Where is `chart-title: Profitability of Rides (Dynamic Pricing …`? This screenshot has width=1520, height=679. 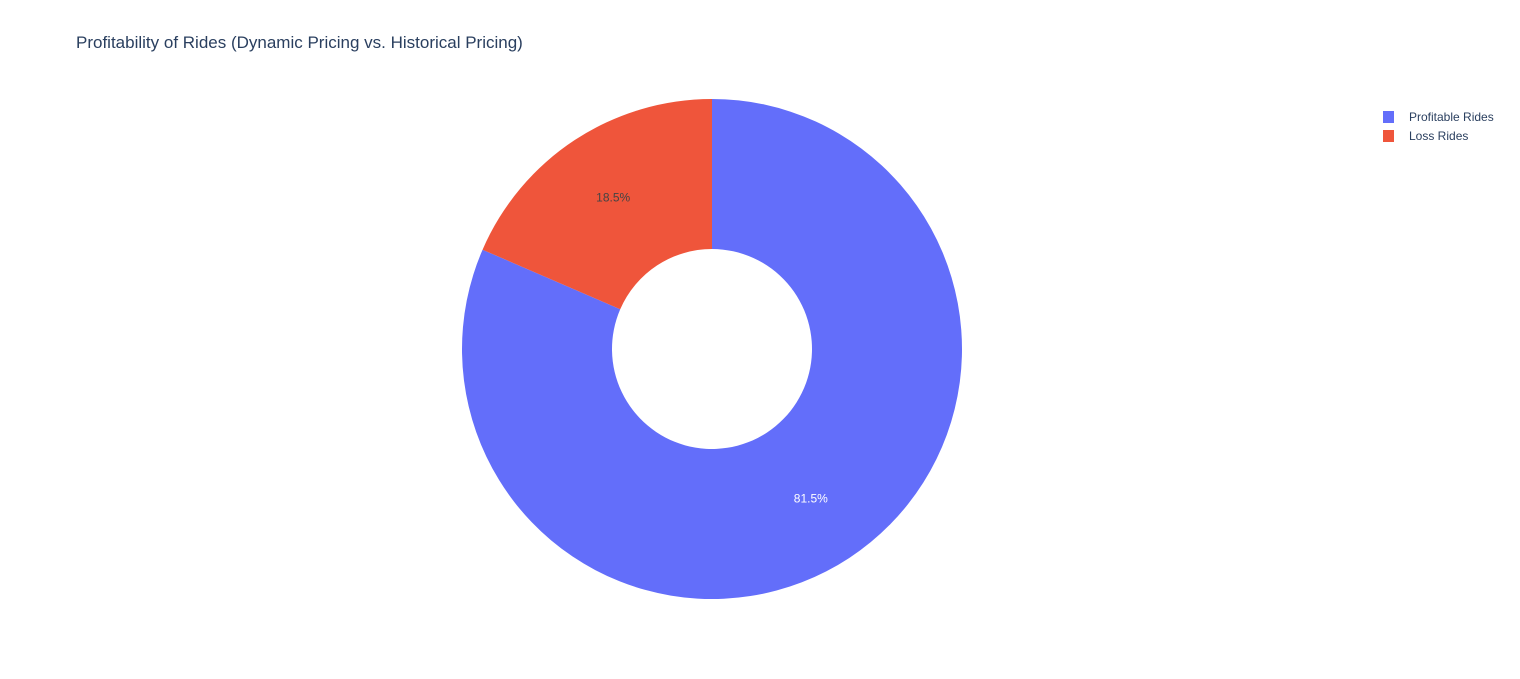
chart-title: Profitability of Rides (Dynamic Pricing … is located at coordinates (299, 42).